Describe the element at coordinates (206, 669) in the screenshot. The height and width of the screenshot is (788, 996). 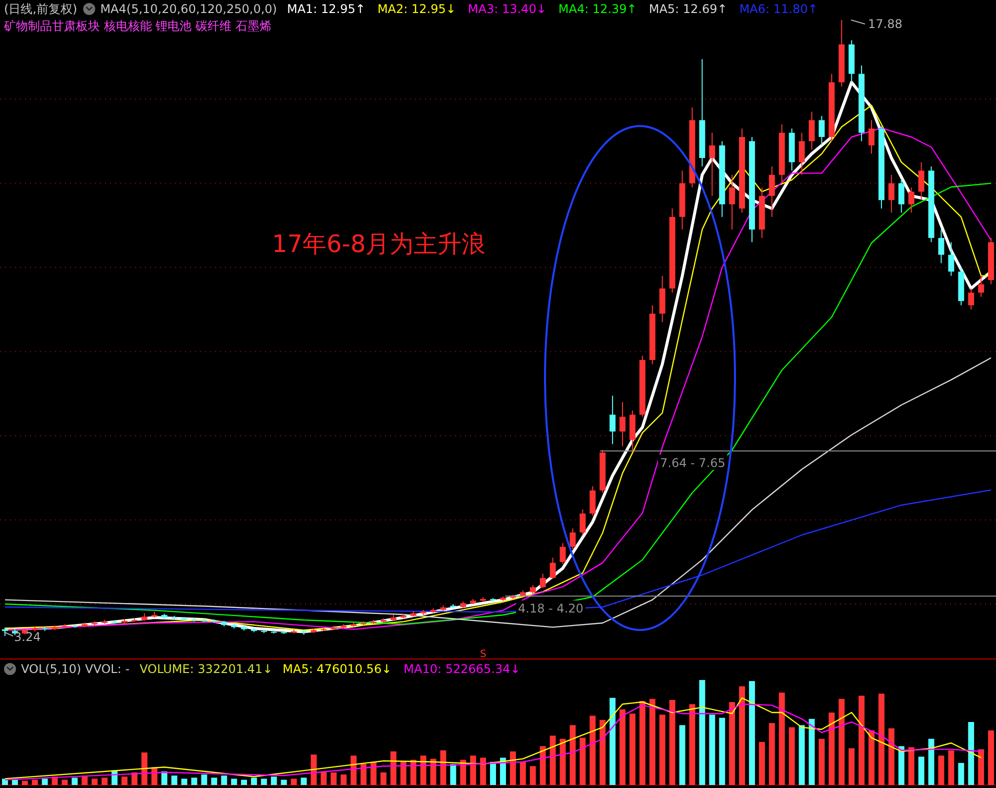
I see `text: VOLUME: 332201.41↓` at that location.